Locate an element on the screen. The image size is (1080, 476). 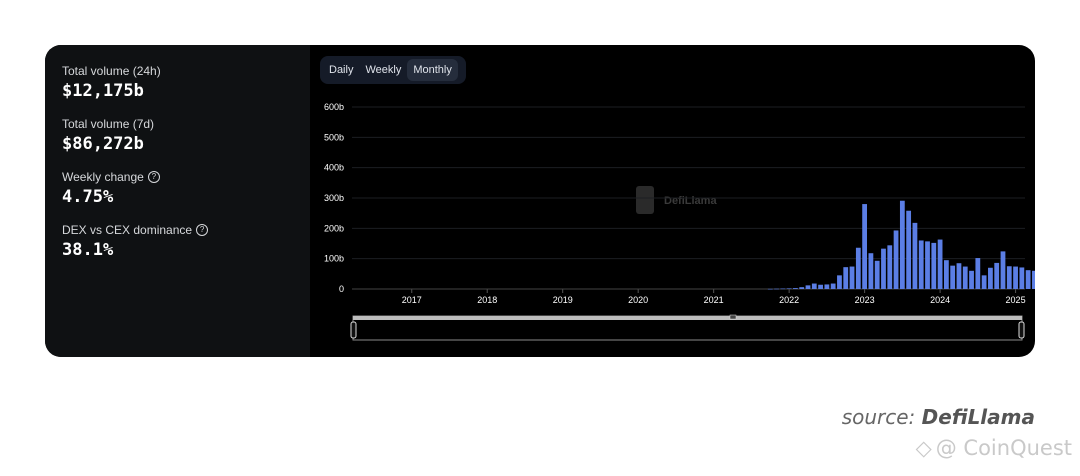
interval-toggle: Daily Weekly Monthly is located at coordinates (393, 70).